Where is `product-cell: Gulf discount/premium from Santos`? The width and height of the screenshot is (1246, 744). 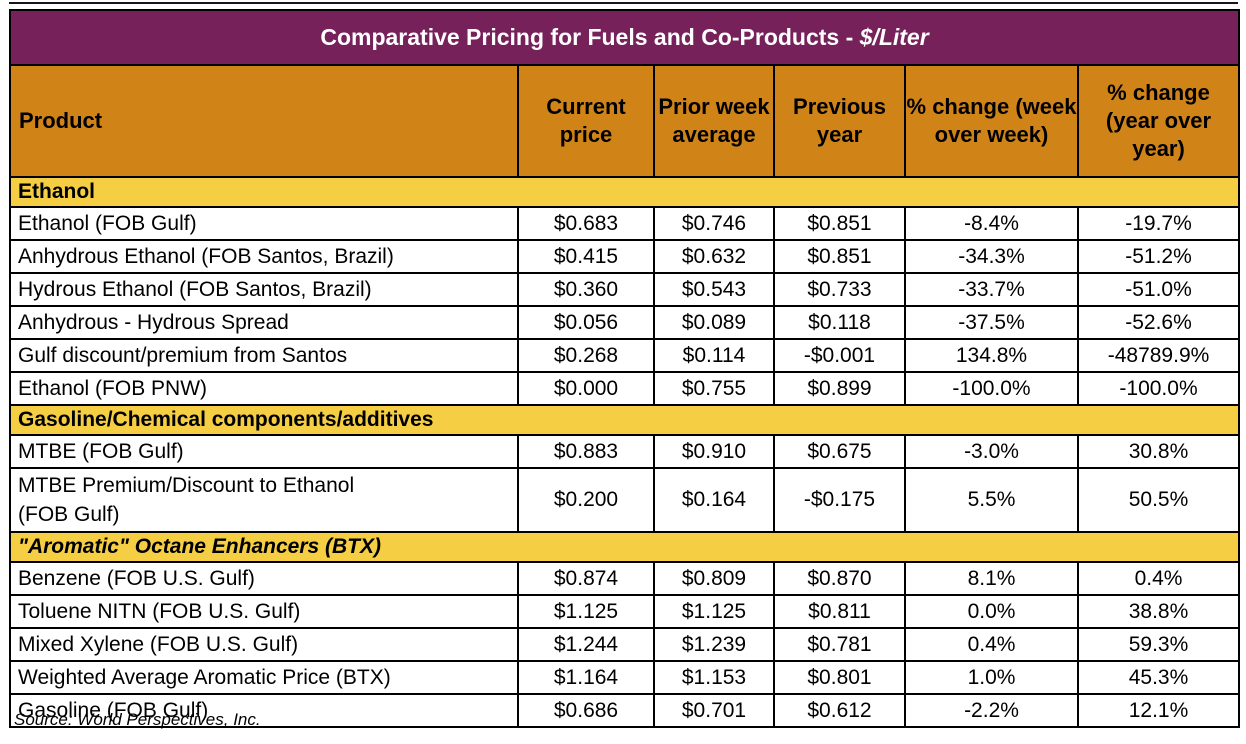
product-cell: Gulf discount/premium from Santos is located at coordinates (264, 355).